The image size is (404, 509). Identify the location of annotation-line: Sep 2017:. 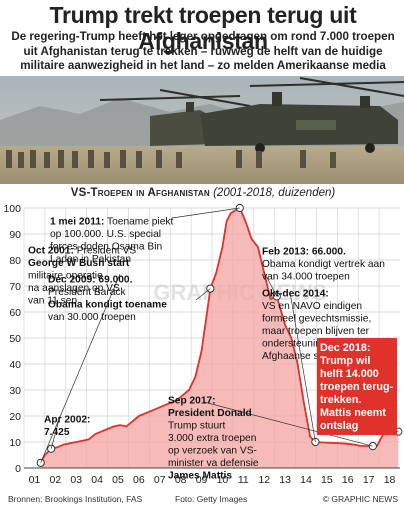
(192, 401).